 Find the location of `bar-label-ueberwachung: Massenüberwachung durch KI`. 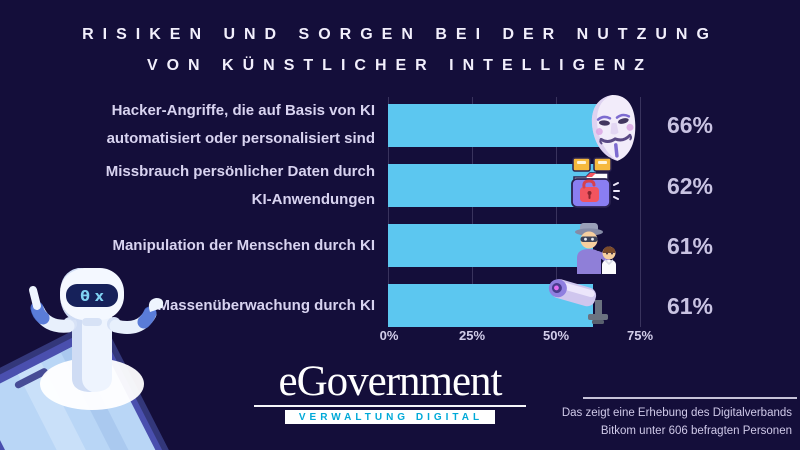

bar-label-ueberwachung: Massenüberwachung durch KI is located at coordinates (266, 305).